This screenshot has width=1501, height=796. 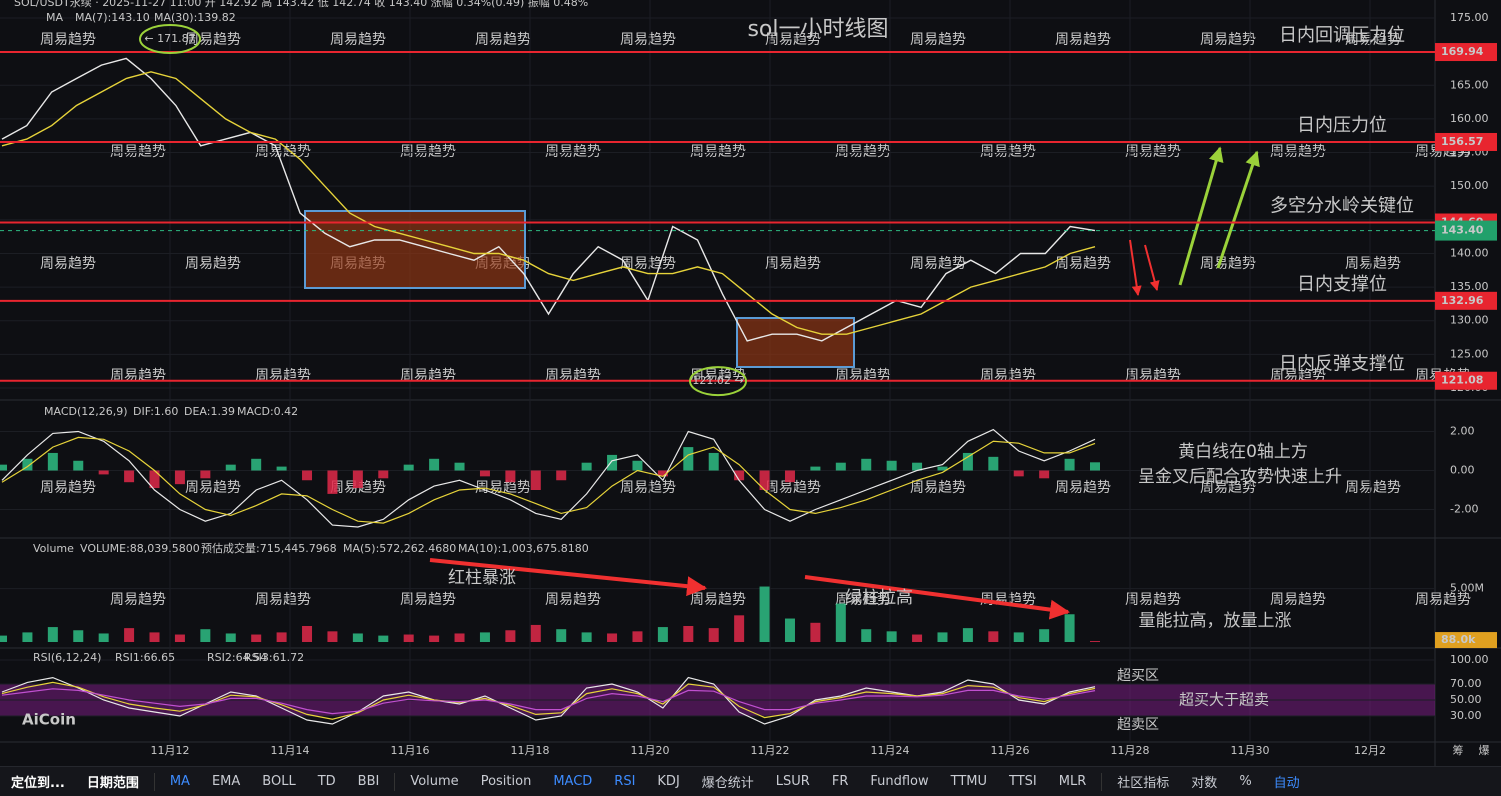 I want to click on high-label: ← 171.87, so click(x=169, y=38).